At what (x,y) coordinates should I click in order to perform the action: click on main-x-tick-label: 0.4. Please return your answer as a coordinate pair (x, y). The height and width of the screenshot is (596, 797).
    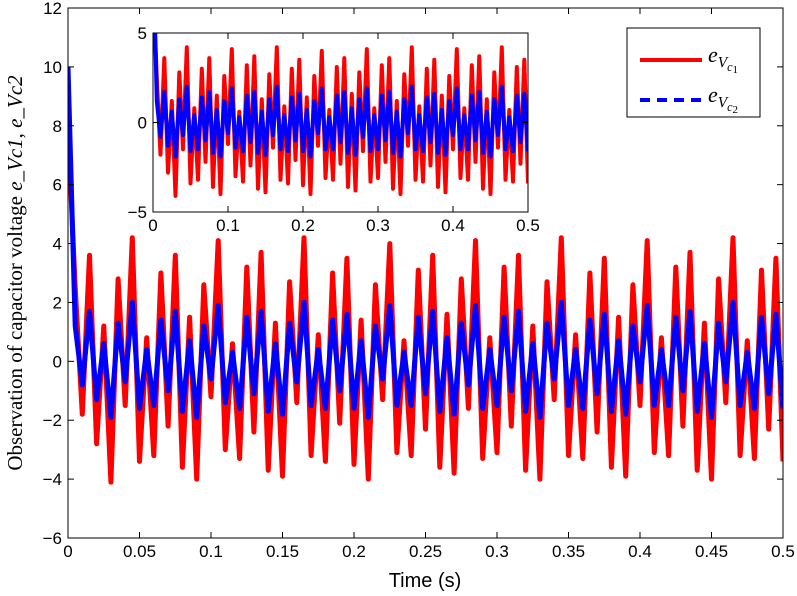
    Looking at the image, I should click on (640, 551).